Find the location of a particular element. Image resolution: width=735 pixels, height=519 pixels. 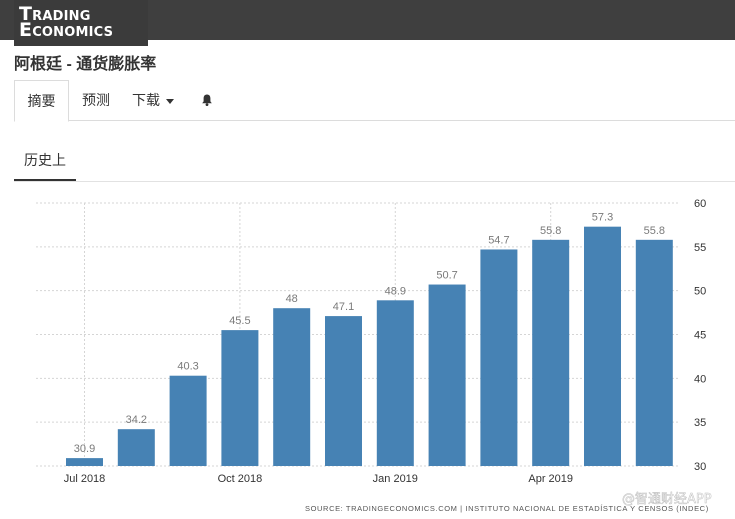

data-label: 30.9 is located at coordinates (84, 449).